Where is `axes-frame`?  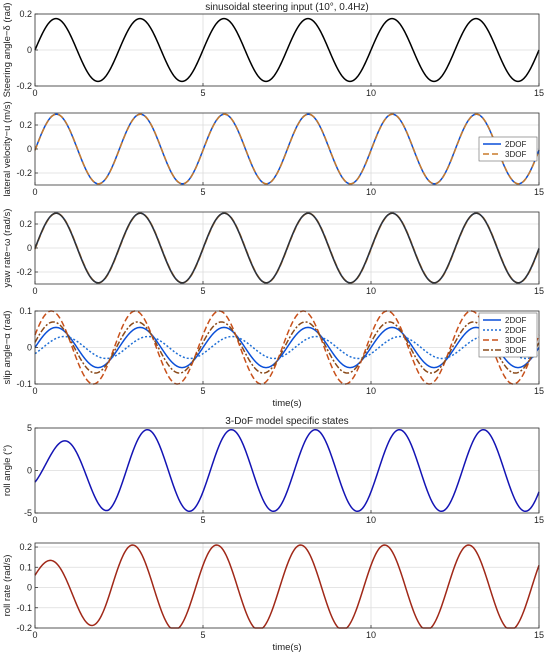 axes-frame is located at coordinates (287, 585).